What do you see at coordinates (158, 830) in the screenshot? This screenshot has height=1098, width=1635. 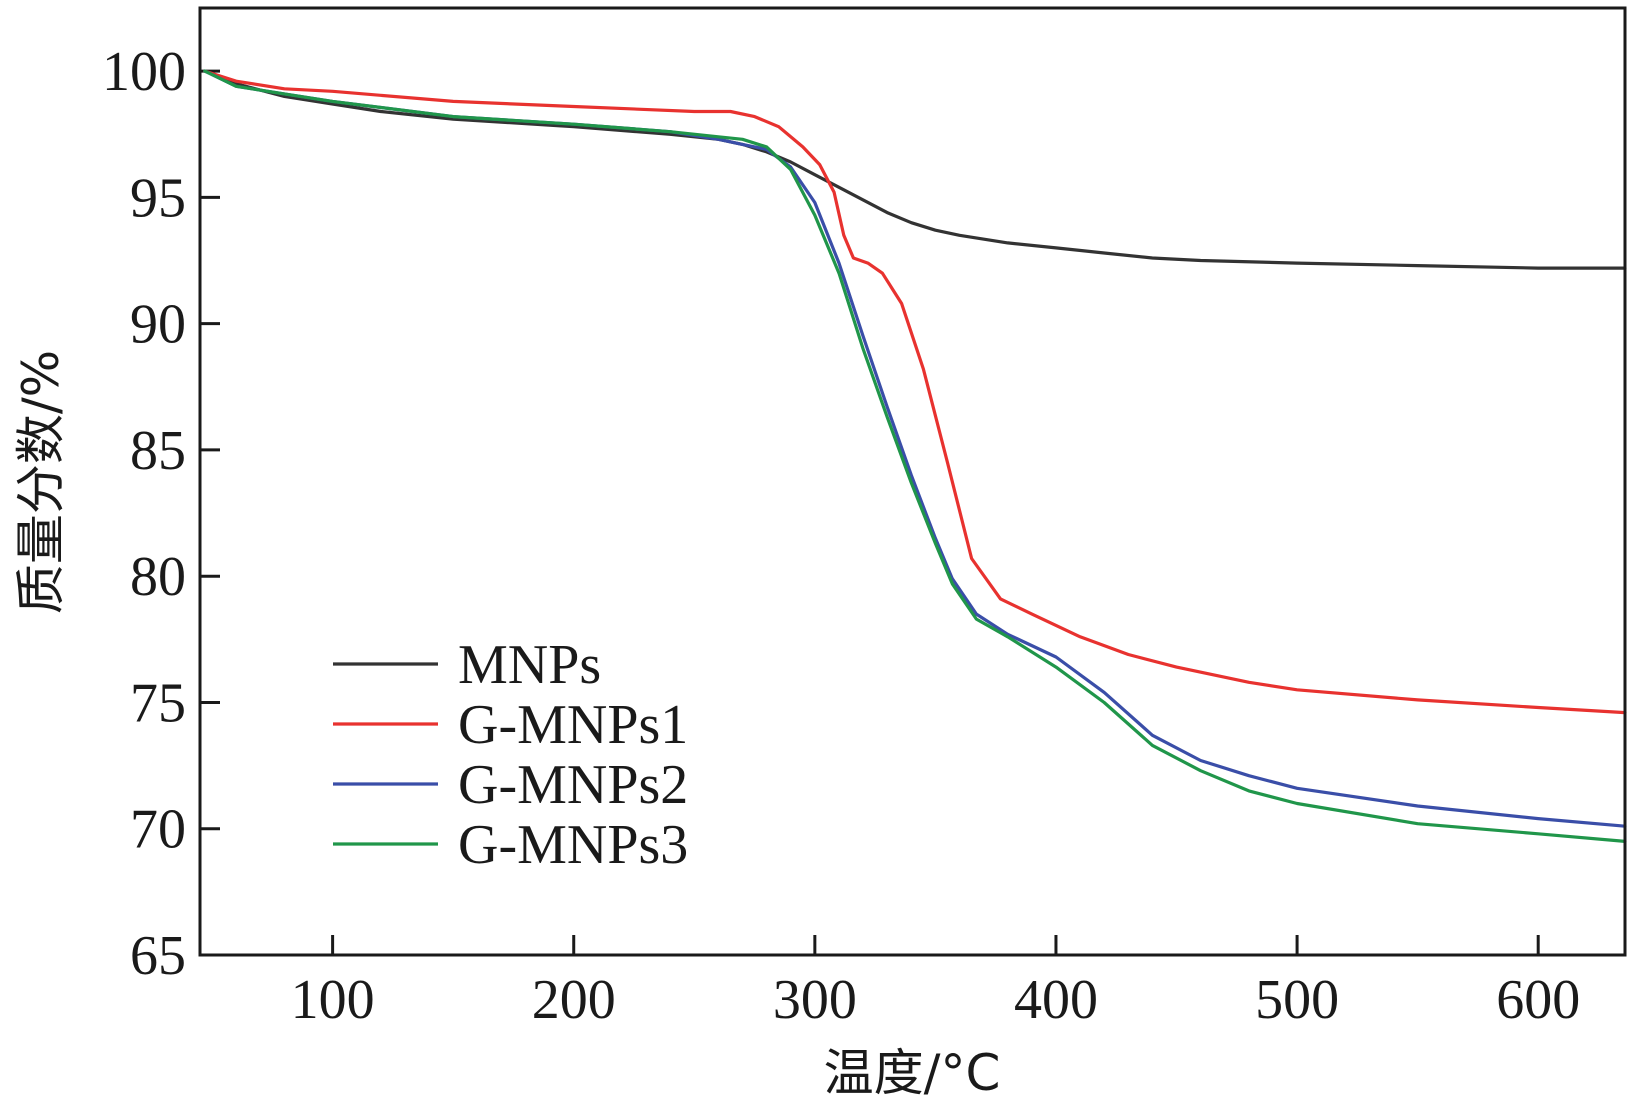 I see `y-tick-label-70: 70` at bounding box center [158, 830].